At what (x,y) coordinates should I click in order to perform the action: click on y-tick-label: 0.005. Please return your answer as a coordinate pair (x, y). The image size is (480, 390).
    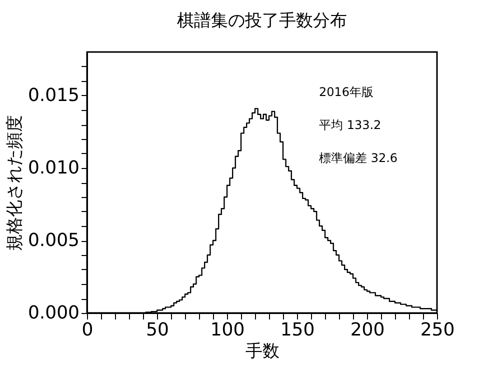
    Looking at the image, I should click on (54, 240).